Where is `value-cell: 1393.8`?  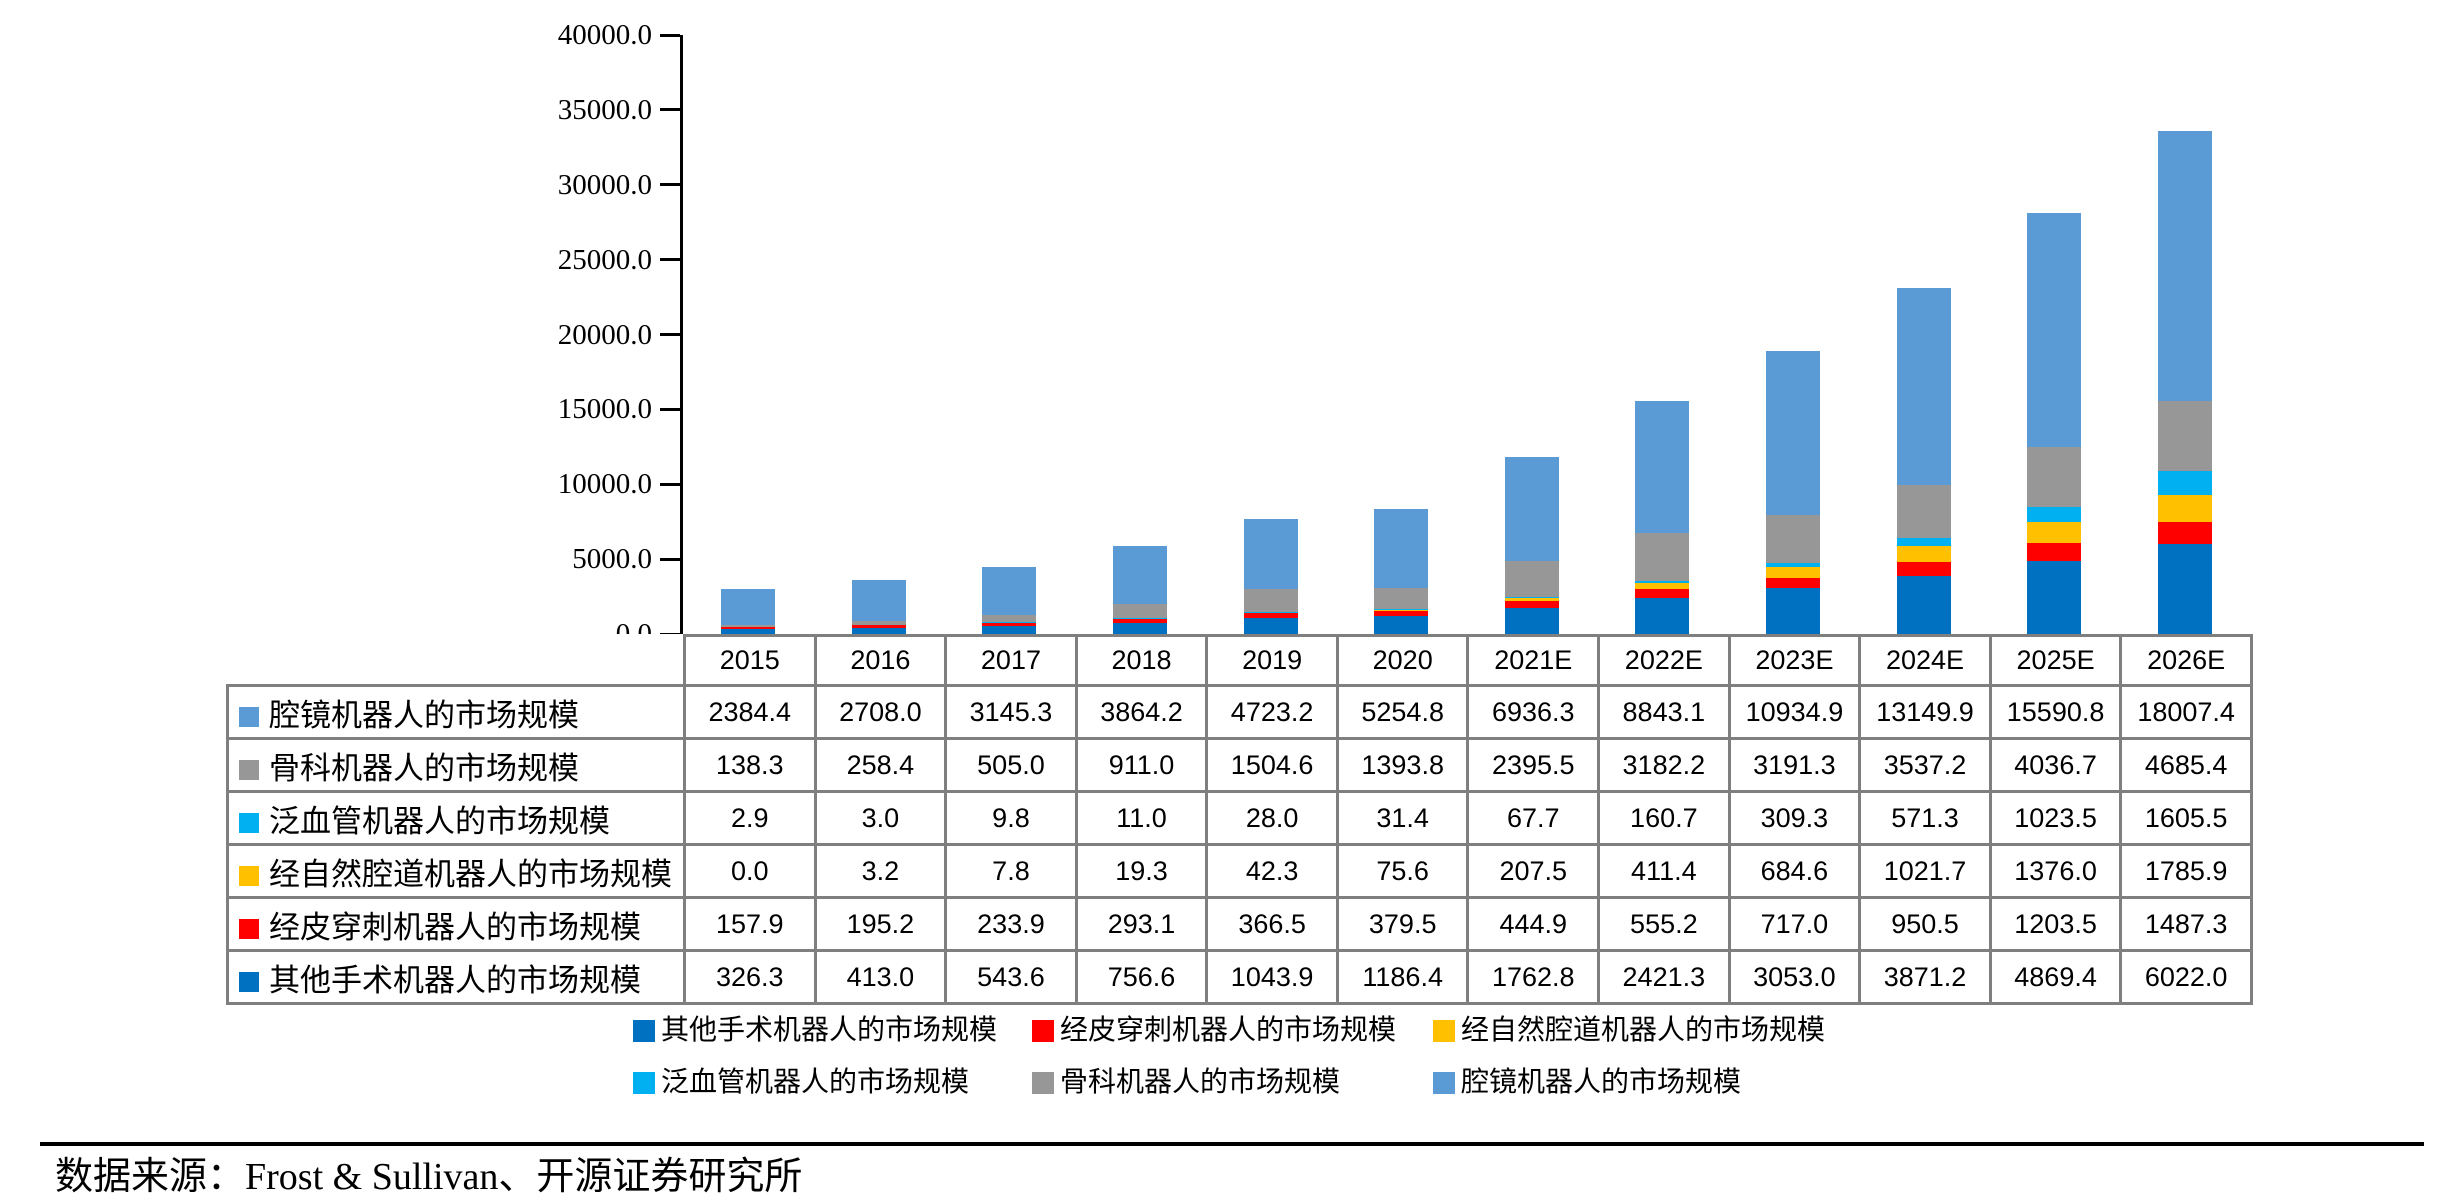
value-cell: 1393.8 is located at coordinates (1402, 765).